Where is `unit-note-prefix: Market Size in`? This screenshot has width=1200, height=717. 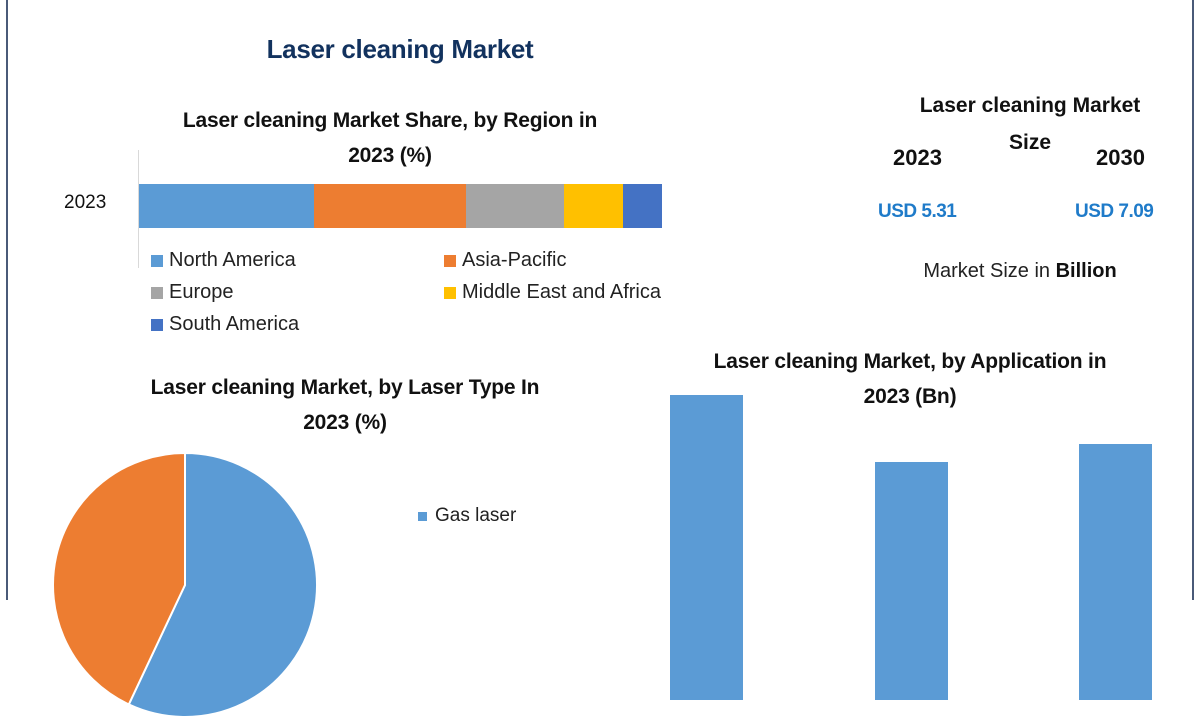
unit-note-prefix: Market Size in is located at coordinates (989, 271).